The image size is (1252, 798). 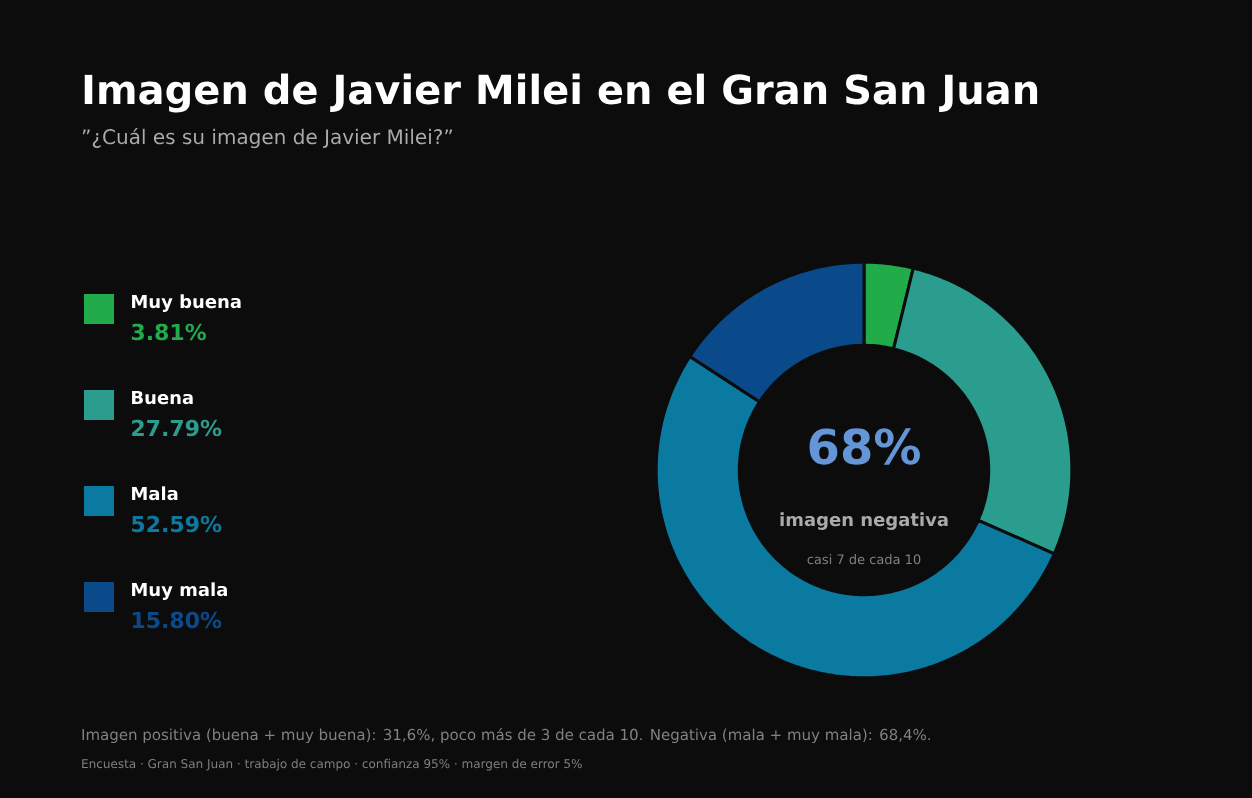 I want to click on legend-label: Mala, so click(x=155, y=493).